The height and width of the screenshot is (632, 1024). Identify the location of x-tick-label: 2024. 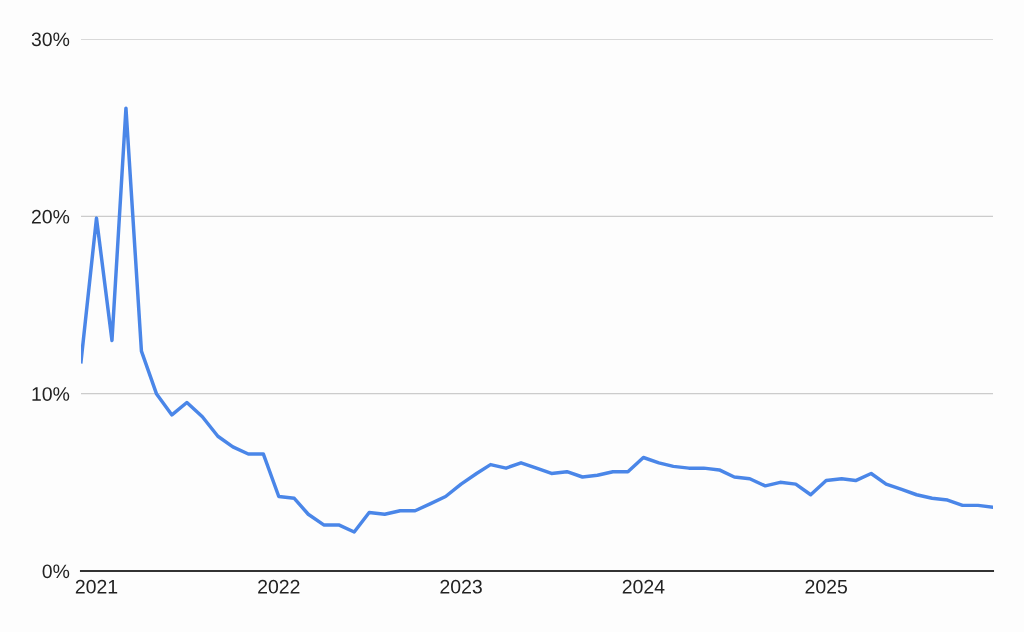
(643, 586).